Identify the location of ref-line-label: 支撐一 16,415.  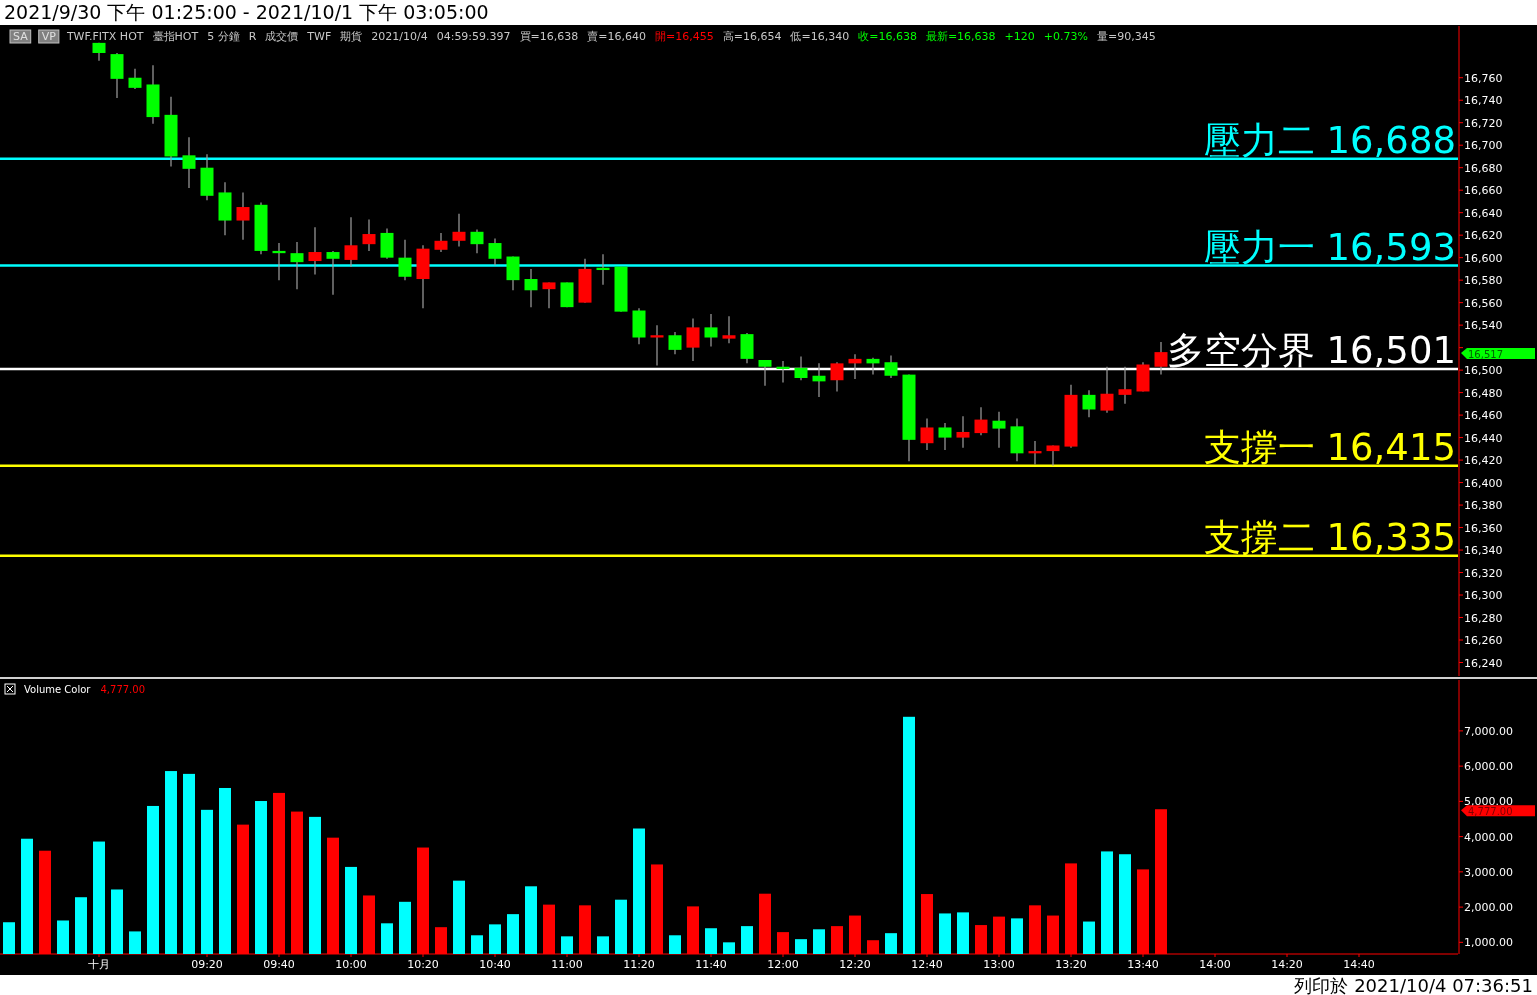
(1329, 447).